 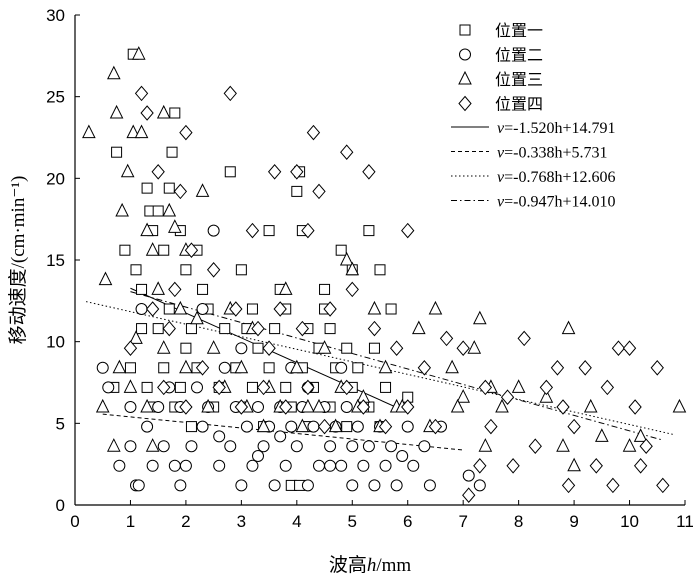 I want to click on x-tick-label: 10, so click(x=629, y=521).